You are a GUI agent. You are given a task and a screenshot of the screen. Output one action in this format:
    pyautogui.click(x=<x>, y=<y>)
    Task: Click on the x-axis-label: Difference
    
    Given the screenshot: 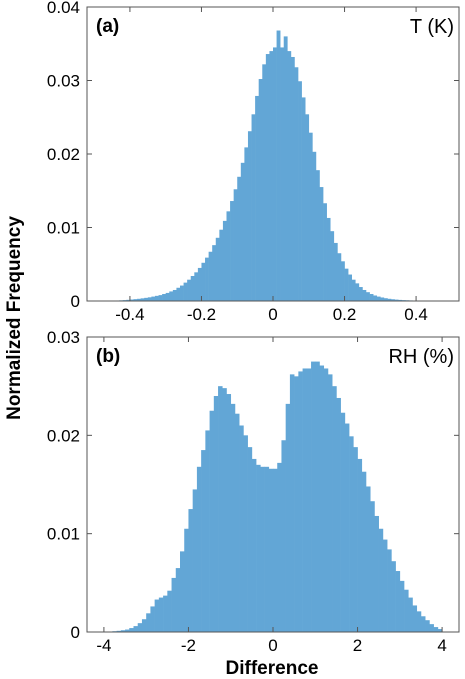 What is the action you would take?
    pyautogui.click(x=272, y=668)
    